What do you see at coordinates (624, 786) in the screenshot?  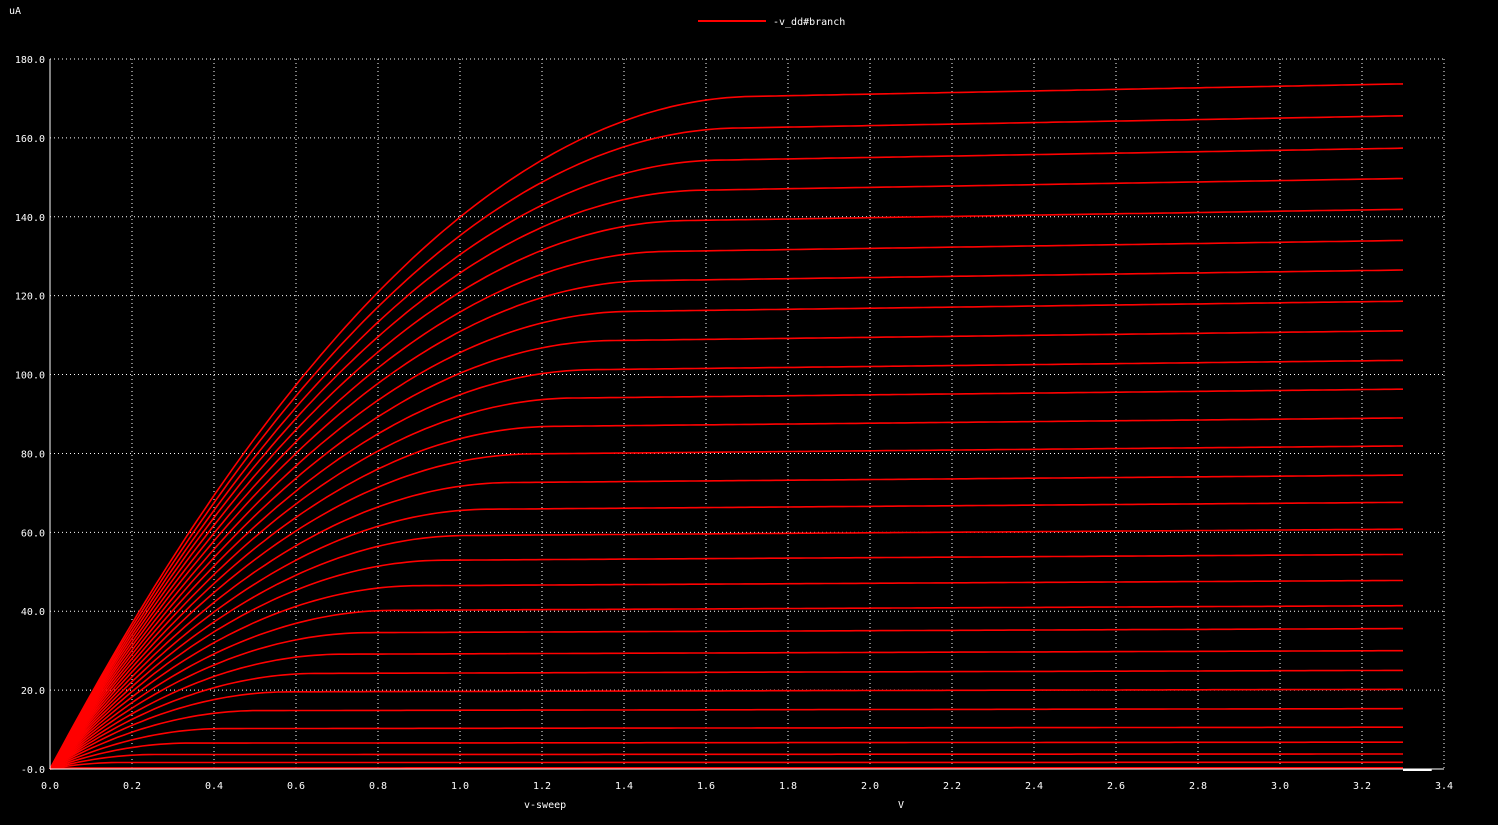 I see `x-tick-label: 1.4` at bounding box center [624, 786].